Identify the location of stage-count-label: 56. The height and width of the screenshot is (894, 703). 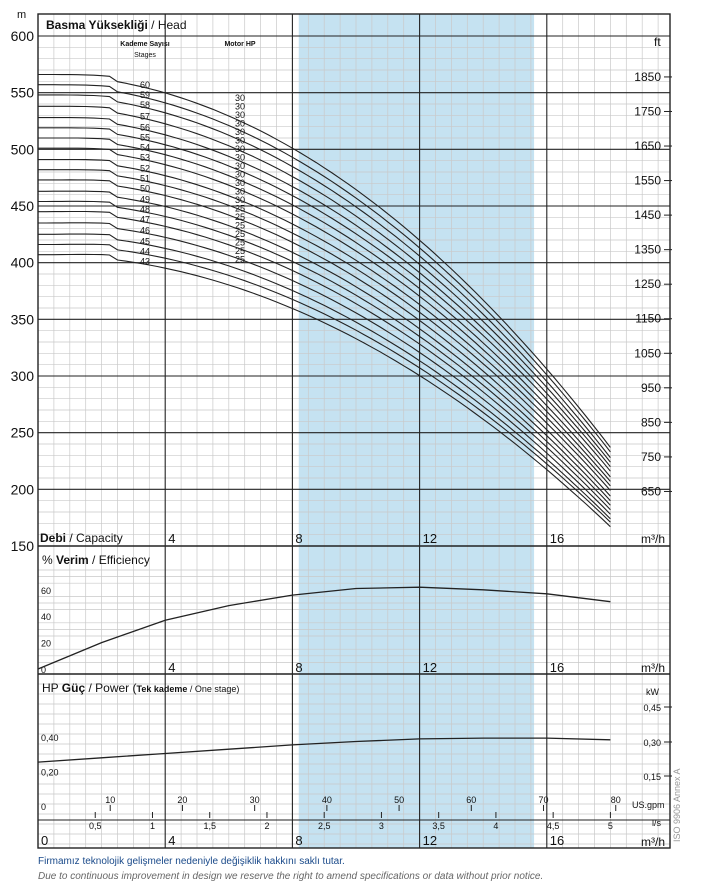
(145, 127).